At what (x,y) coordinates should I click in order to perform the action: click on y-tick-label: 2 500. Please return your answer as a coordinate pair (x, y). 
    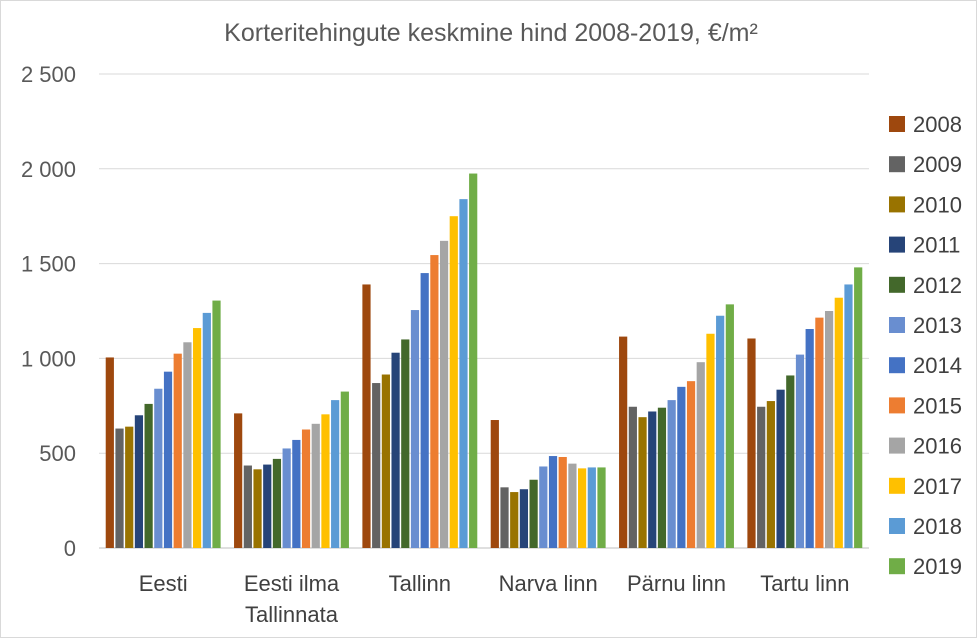
    Looking at the image, I should click on (48, 74).